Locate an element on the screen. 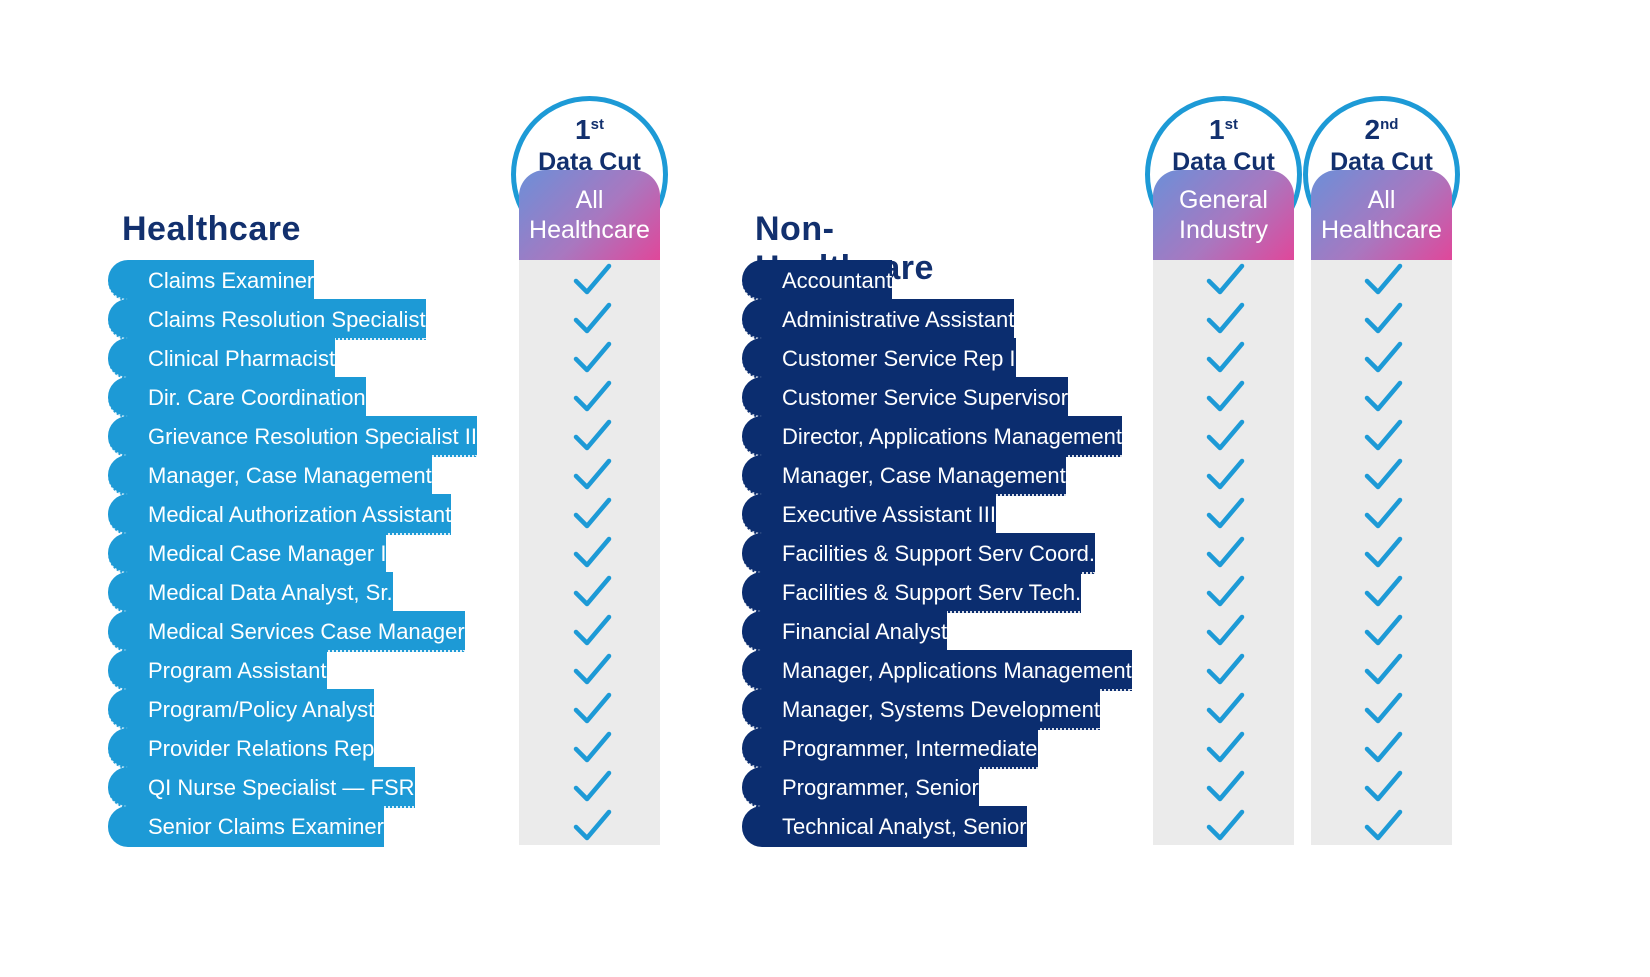 The height and width of the screenshot is (977, 1650). data-cut-suffix: nd is located at coordinates (1389, 124).